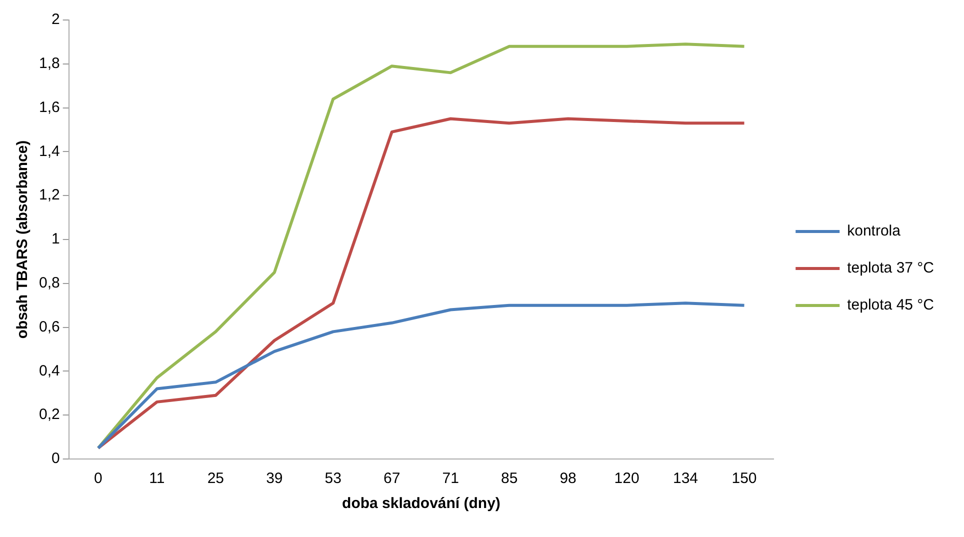 Image resolution: width=964 pixels, height=537 pixels. I want to click on y-tick-label: 1,8, so click(49, 63).